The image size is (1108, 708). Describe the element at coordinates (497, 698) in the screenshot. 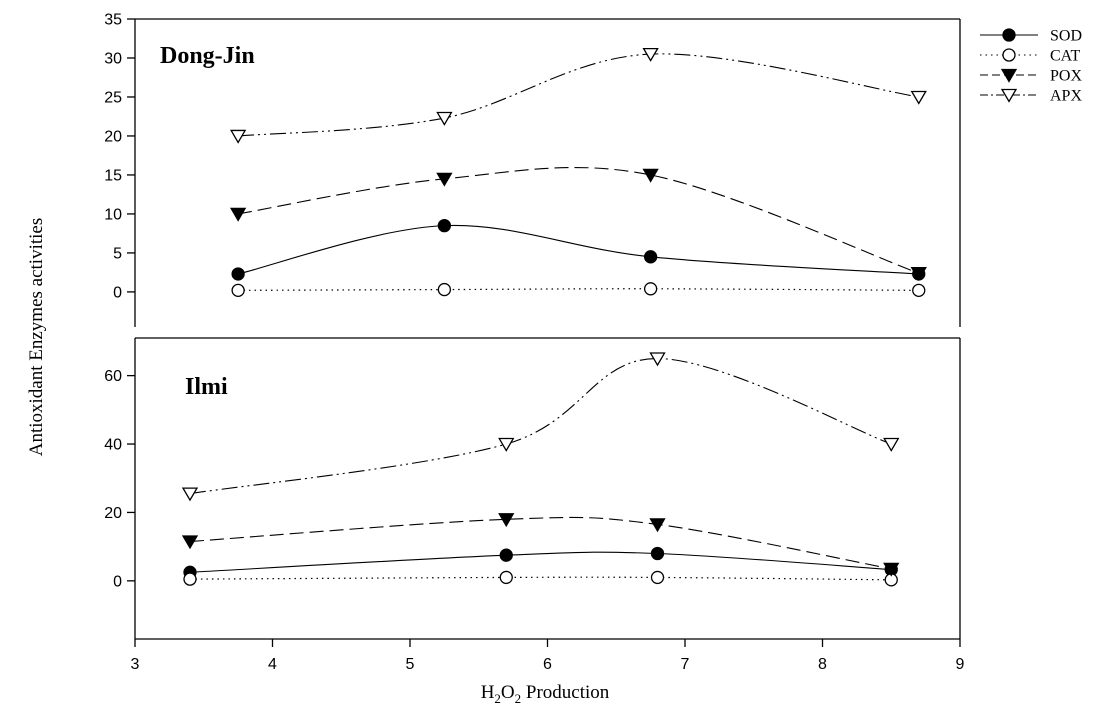

I see `x-axis-label-sub1: 2` at that location.